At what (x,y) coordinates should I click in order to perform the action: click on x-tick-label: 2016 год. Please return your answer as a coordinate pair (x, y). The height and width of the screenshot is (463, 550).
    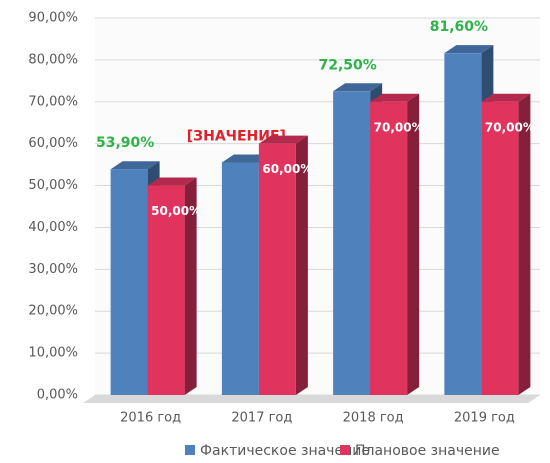
    Looking at the image, I should click on (150, 418).